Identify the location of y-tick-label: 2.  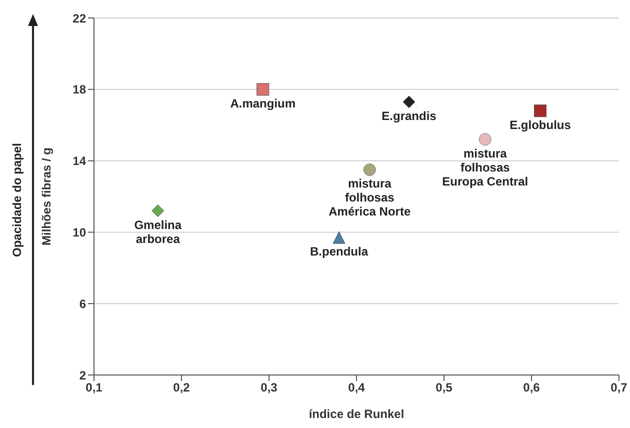
(82, 375).